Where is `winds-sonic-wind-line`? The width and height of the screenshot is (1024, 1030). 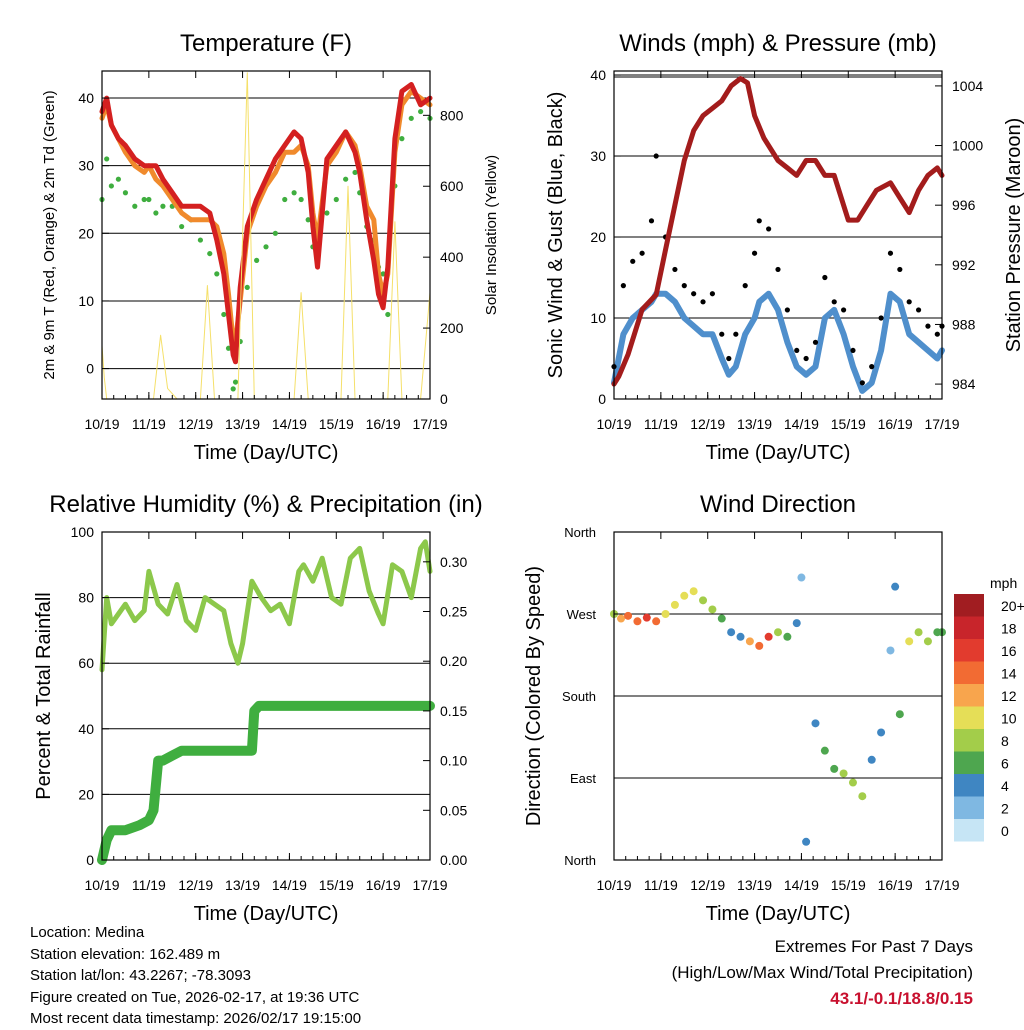 winds-sonic-wind-line is located at coordinates (778, 342).